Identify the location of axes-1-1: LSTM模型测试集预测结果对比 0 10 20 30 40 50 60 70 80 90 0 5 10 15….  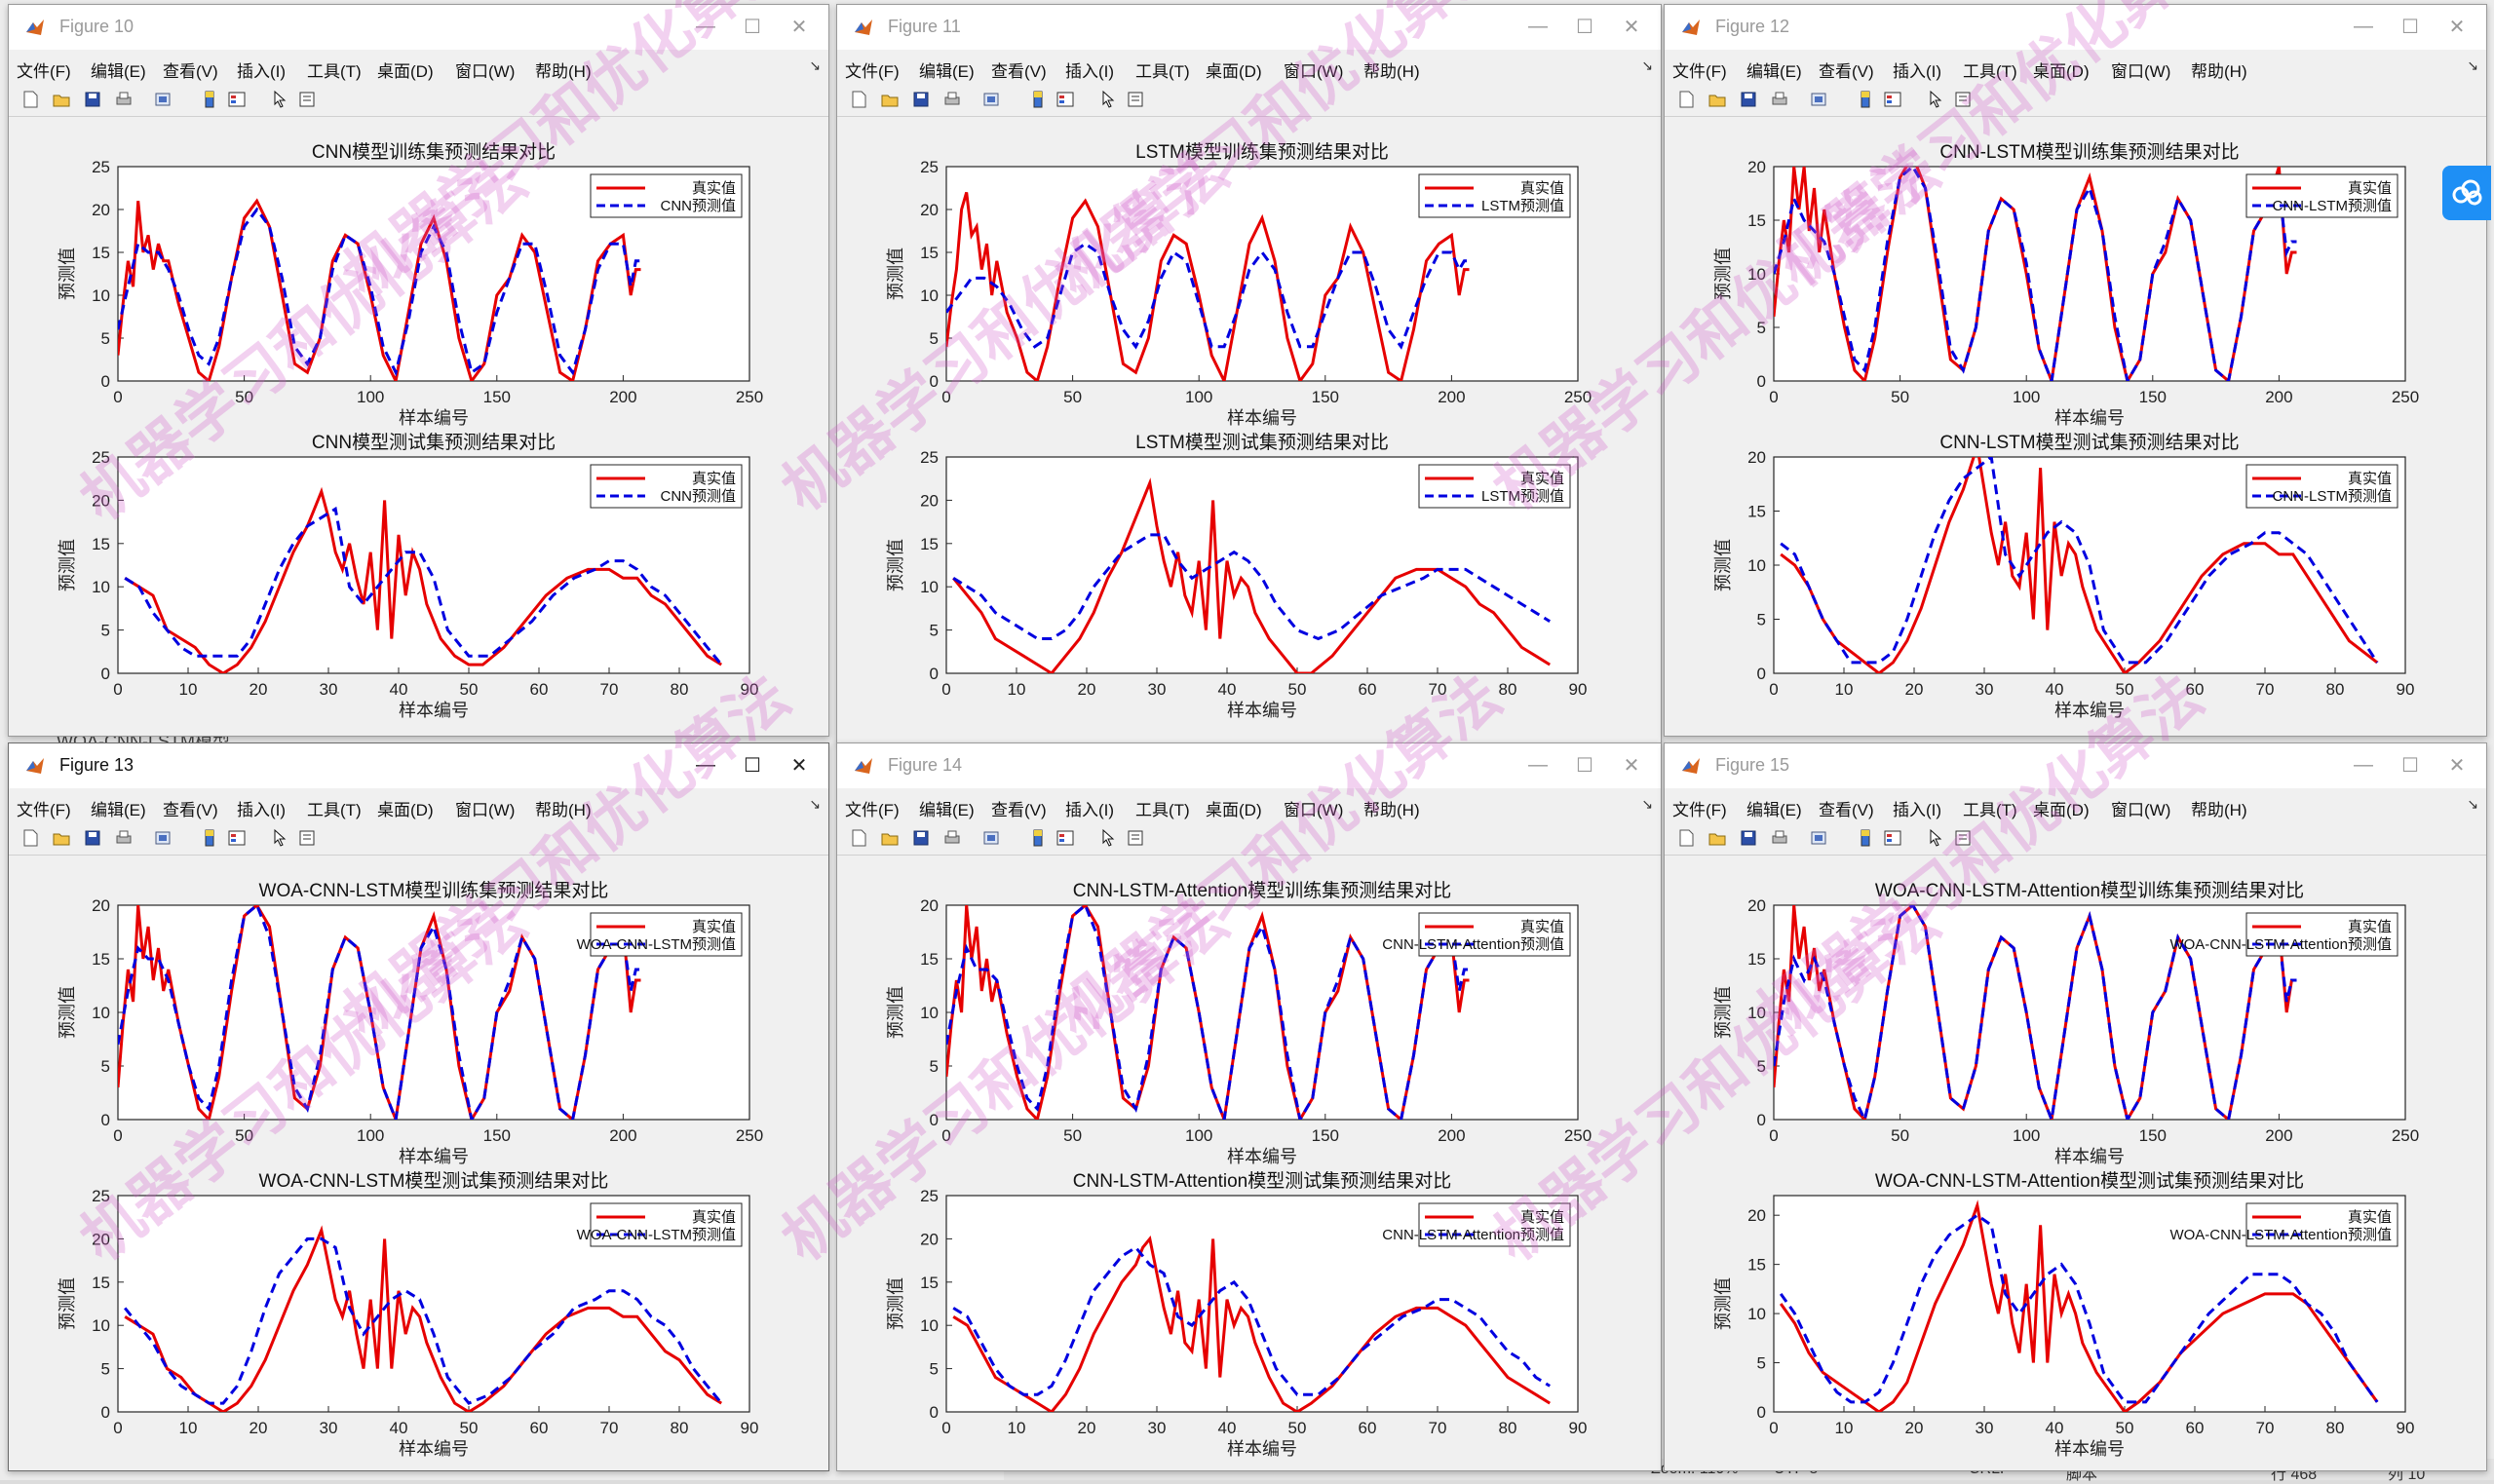
(1236, 576).